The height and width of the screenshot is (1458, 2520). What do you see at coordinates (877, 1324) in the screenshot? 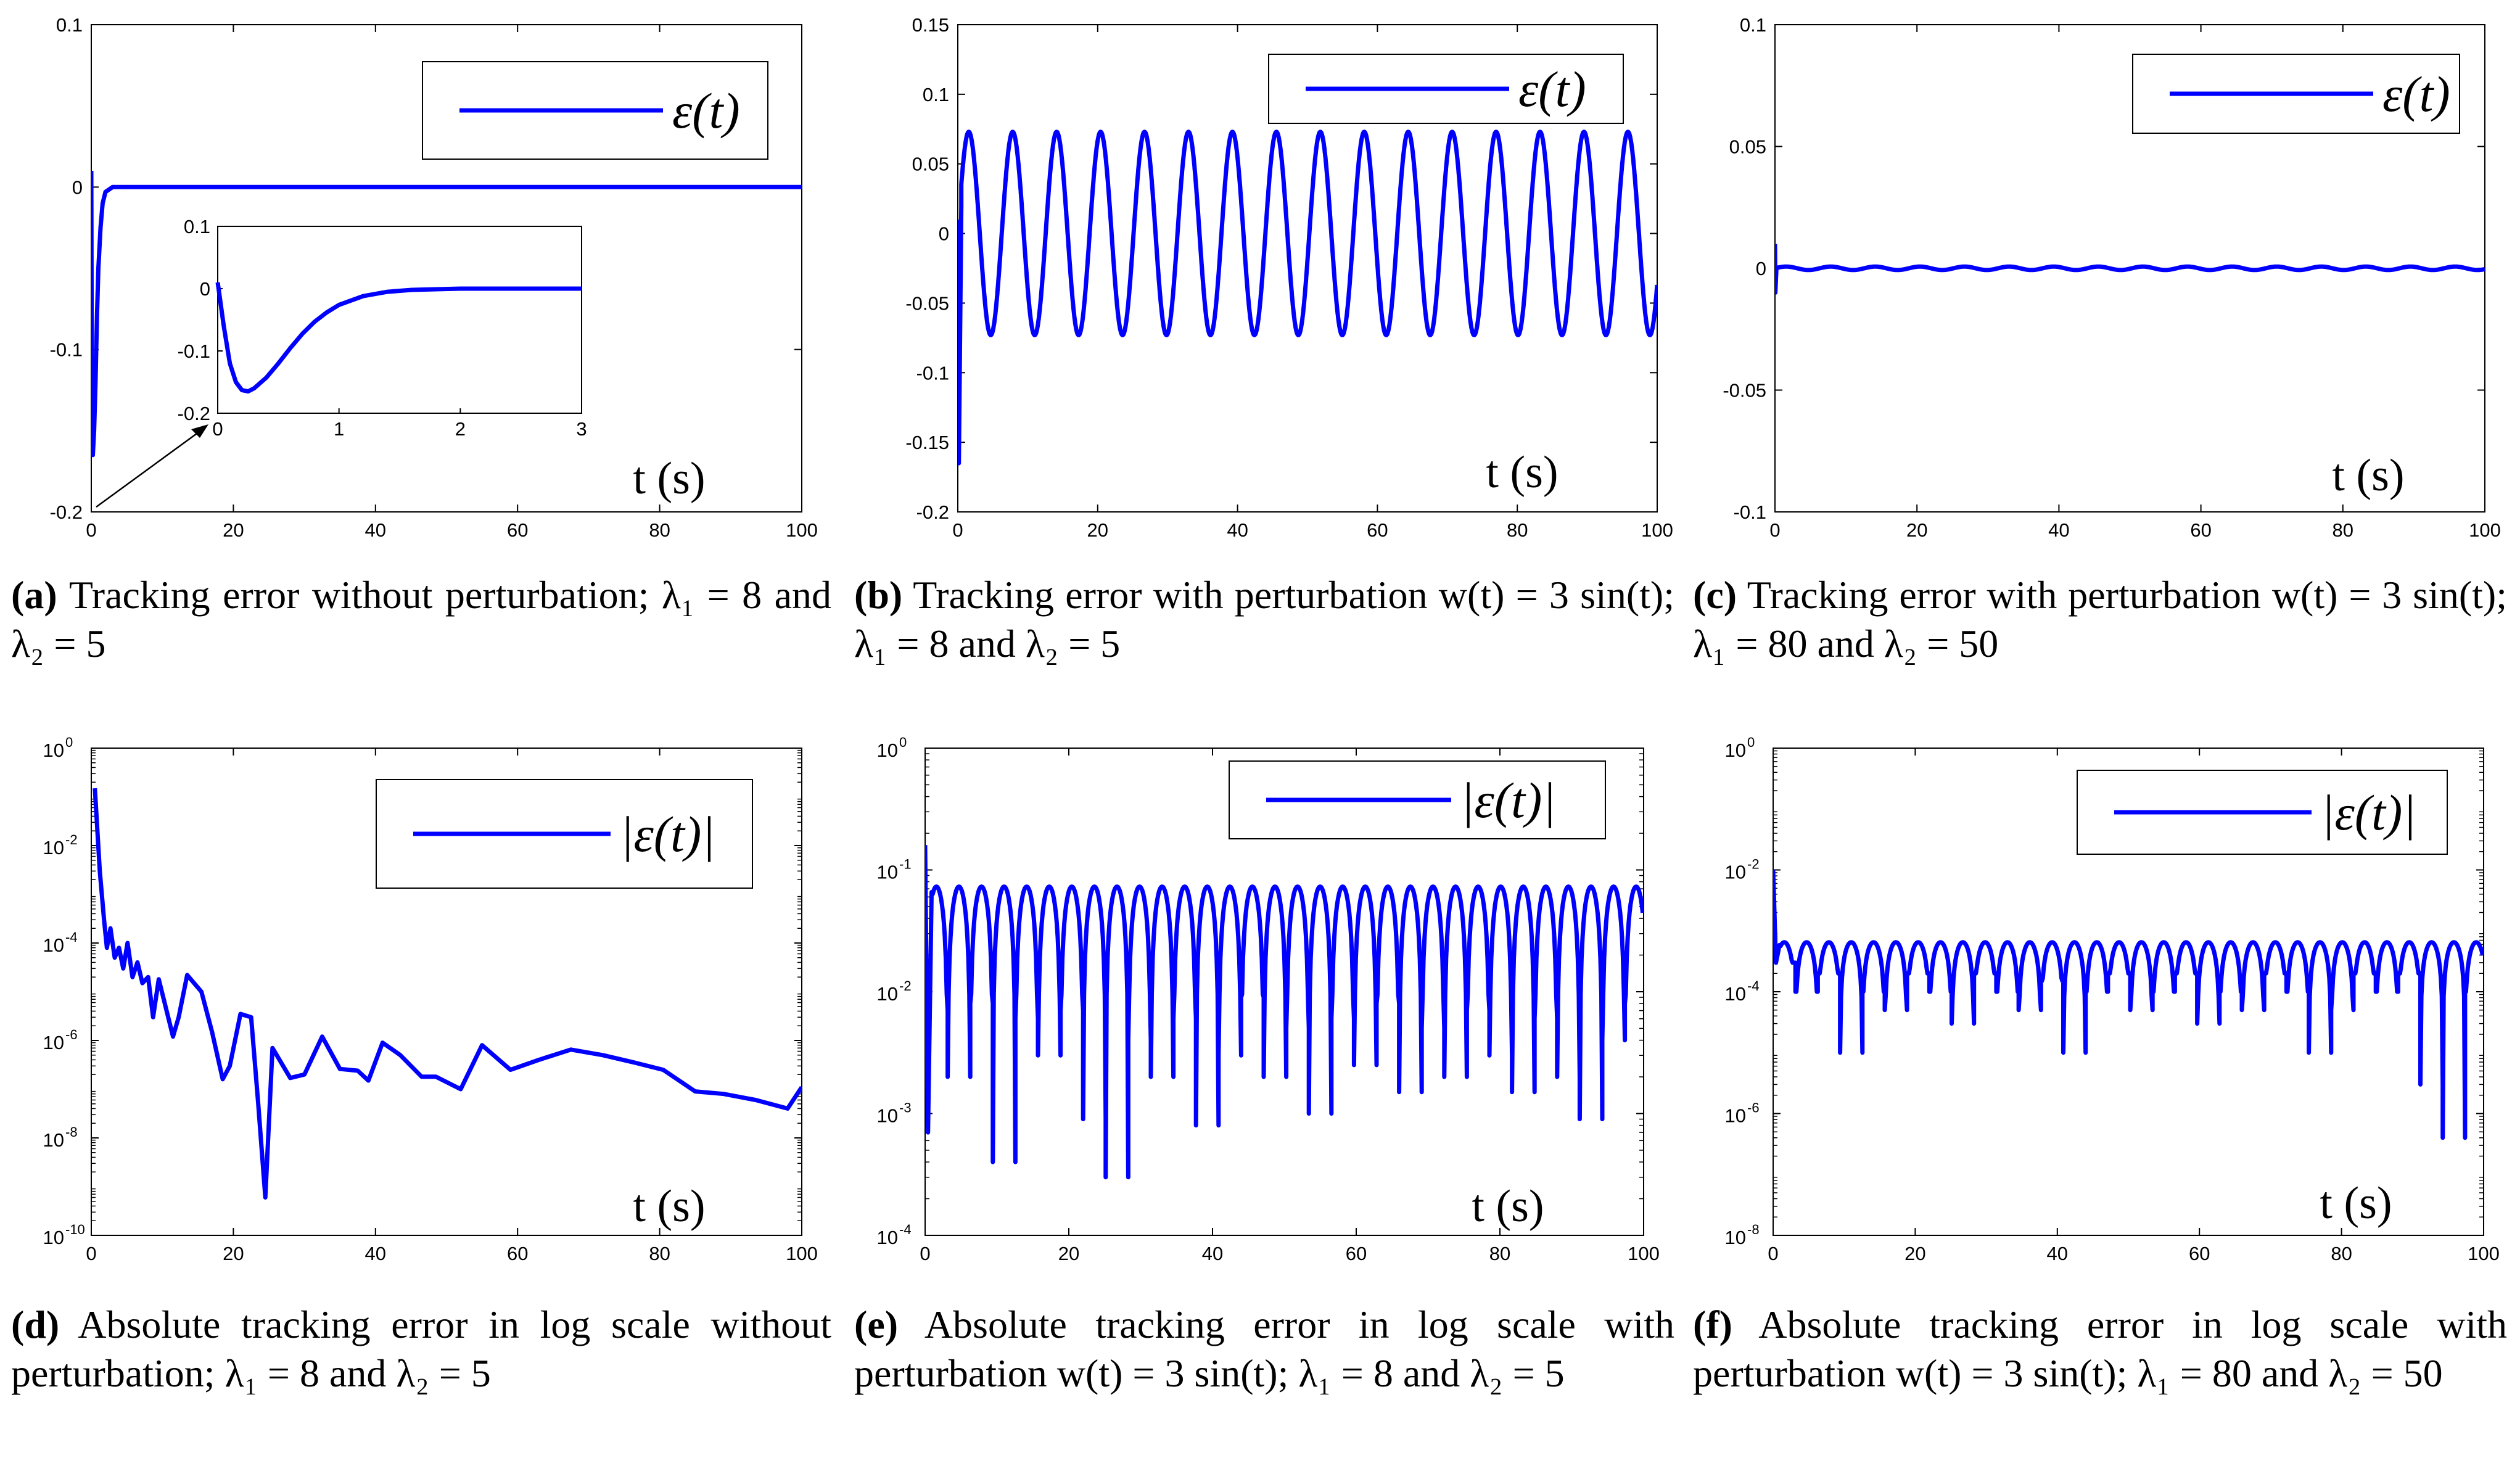
I see `caption-e-letter: (e)` at bounding box center [877, 1324].